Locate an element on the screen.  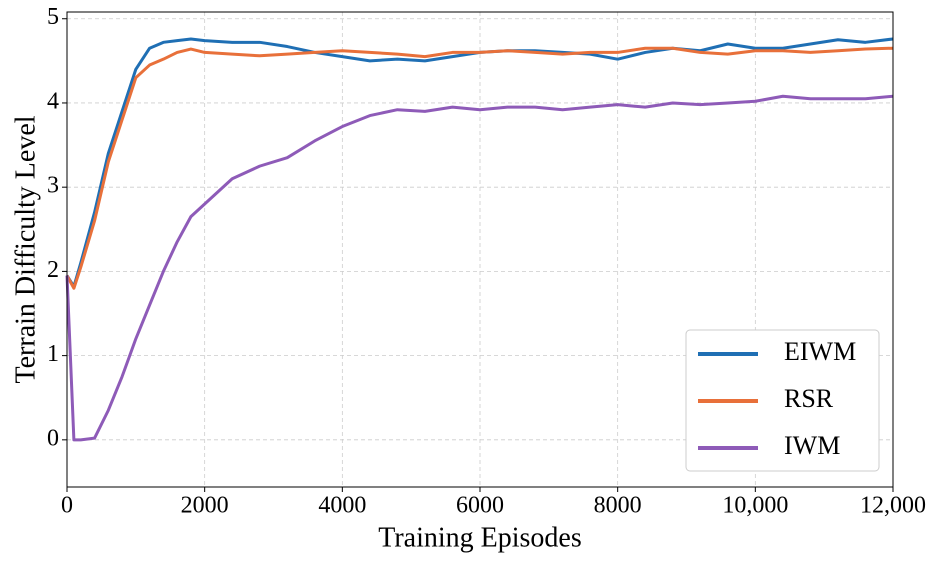
y-tick-label: 0 is located at coordinates (53, 438).